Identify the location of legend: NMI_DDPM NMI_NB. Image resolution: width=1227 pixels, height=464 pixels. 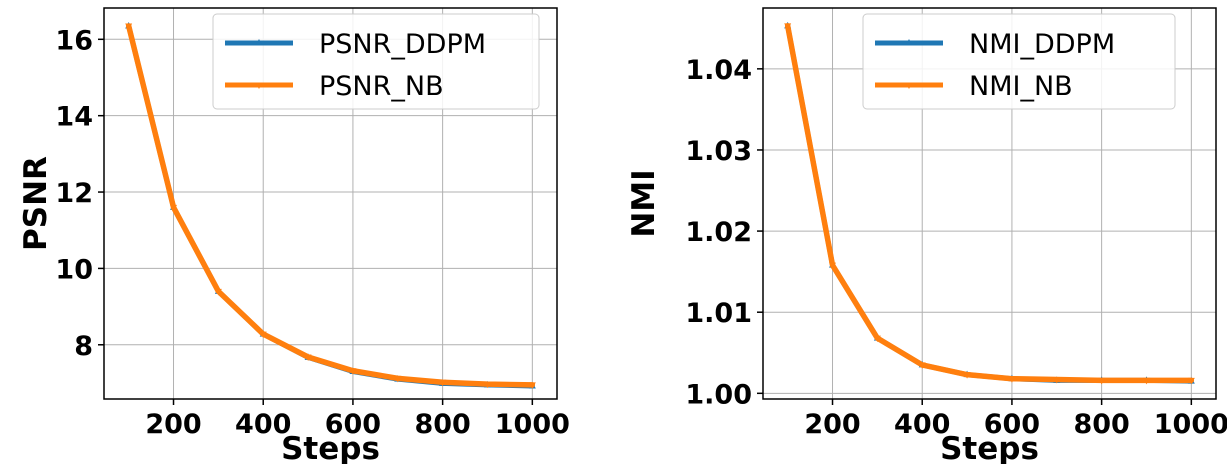
(1019, 61).